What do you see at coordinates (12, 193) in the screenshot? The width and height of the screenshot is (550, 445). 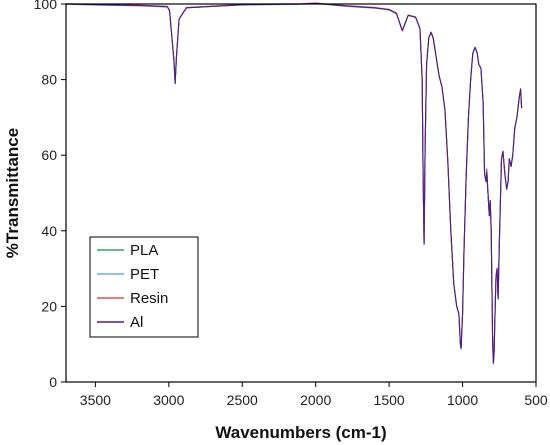 I see `y-axis-title: %Transmittance` at bounding box center [12, 193].